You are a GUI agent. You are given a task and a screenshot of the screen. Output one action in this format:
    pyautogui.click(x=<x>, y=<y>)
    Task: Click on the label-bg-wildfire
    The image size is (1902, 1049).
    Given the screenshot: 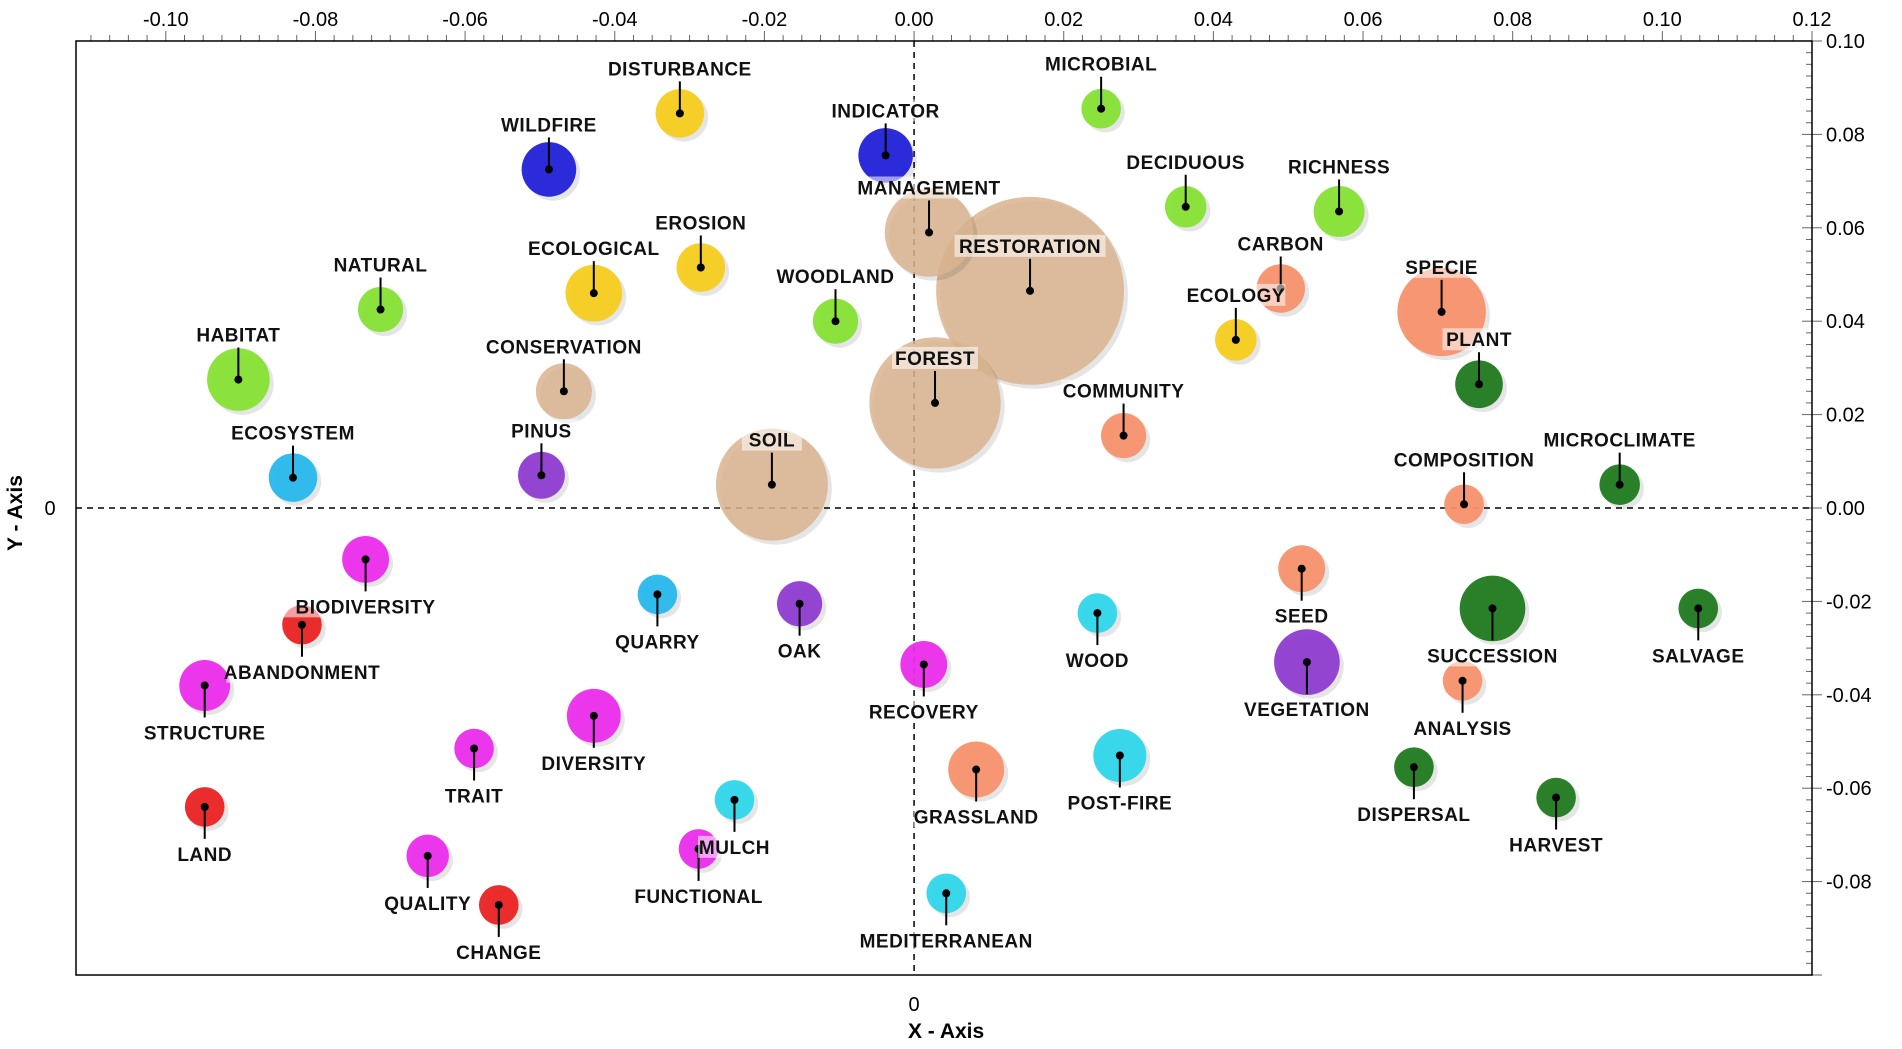 What is the action you would take?
    pyautogui.click(x=548, y=124)
    